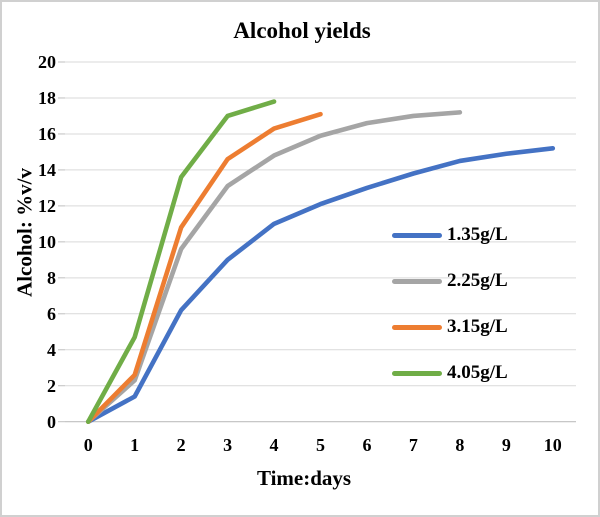 Image resolution: width=600 pixels, height=517 pixels. What do you see at coordinates (417, 327) in the screenshot?
I see `legend-swatch-3-15-line-icon` at bounding box center [417, 327].